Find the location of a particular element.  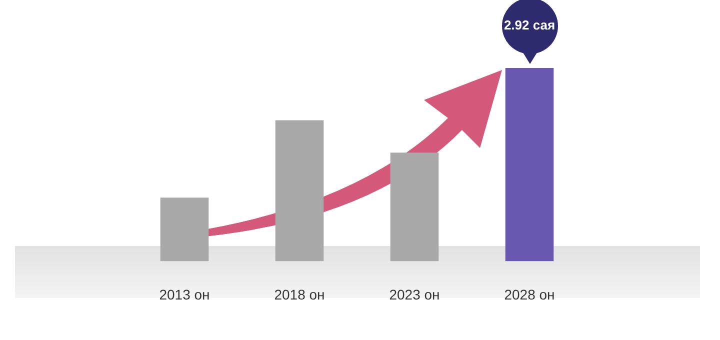

x-tick-label: 2018 он is located at coordinates (299, 294).